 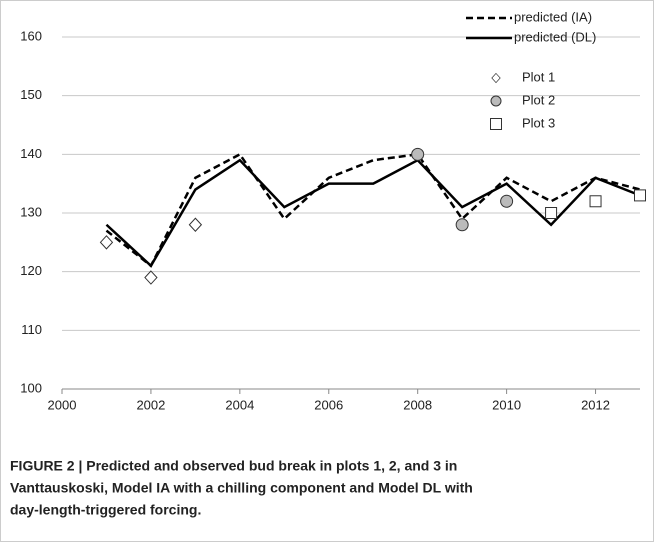 I want to click on legend-label: Plot 2, so click(x=538, y=99).